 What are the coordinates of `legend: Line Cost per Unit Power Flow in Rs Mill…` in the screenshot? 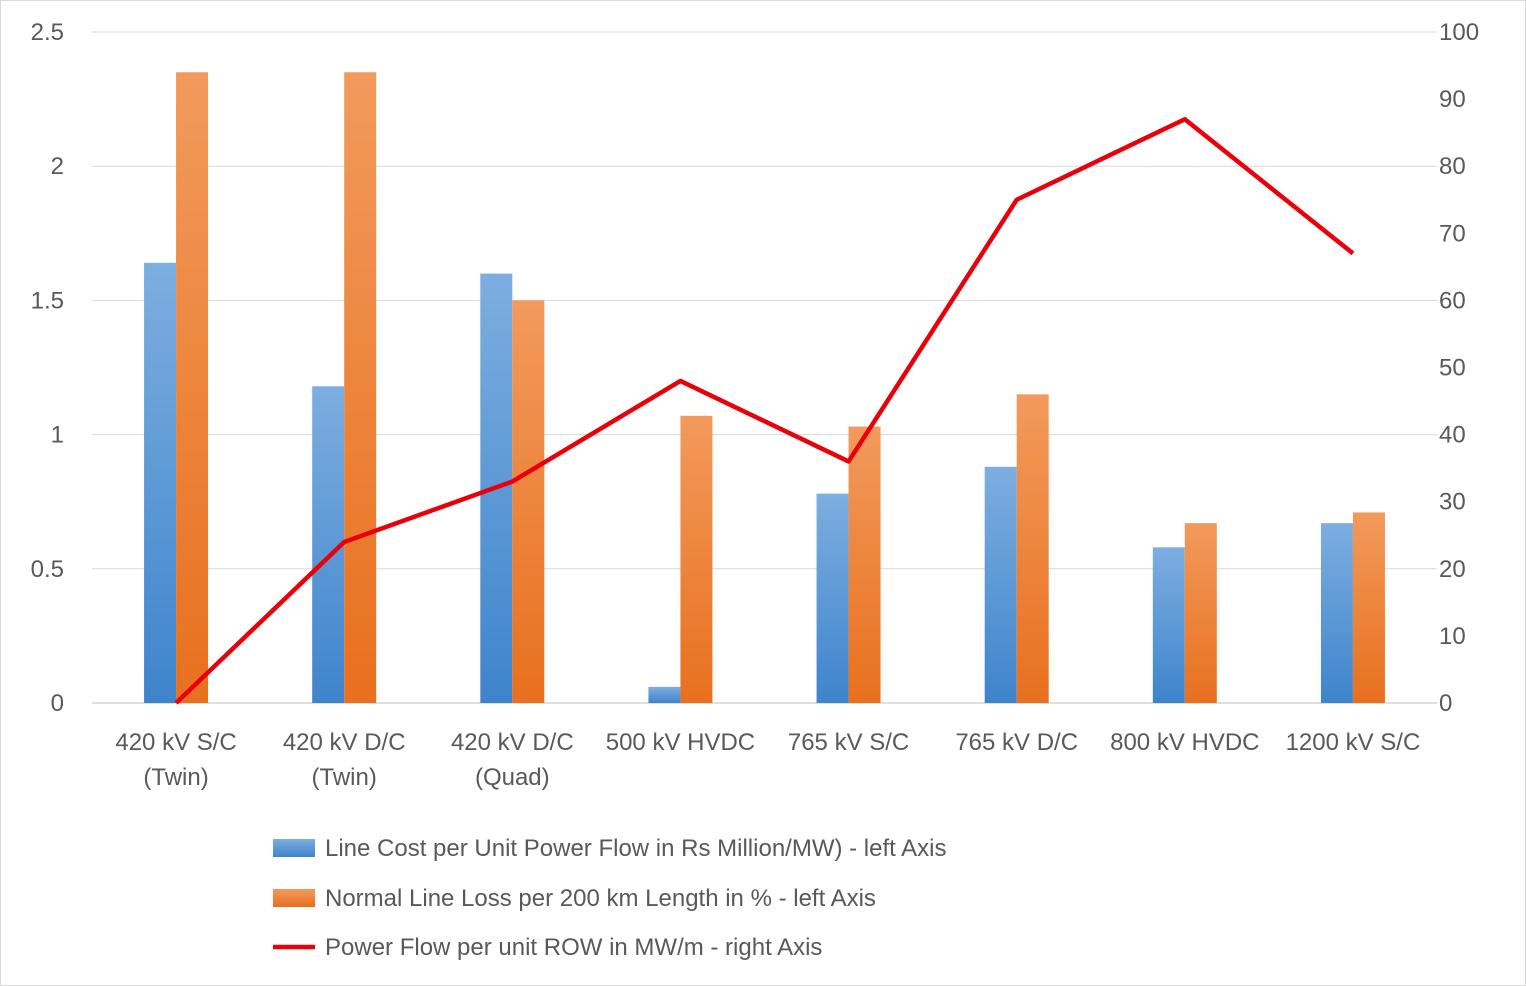 It's located at (610, 898).